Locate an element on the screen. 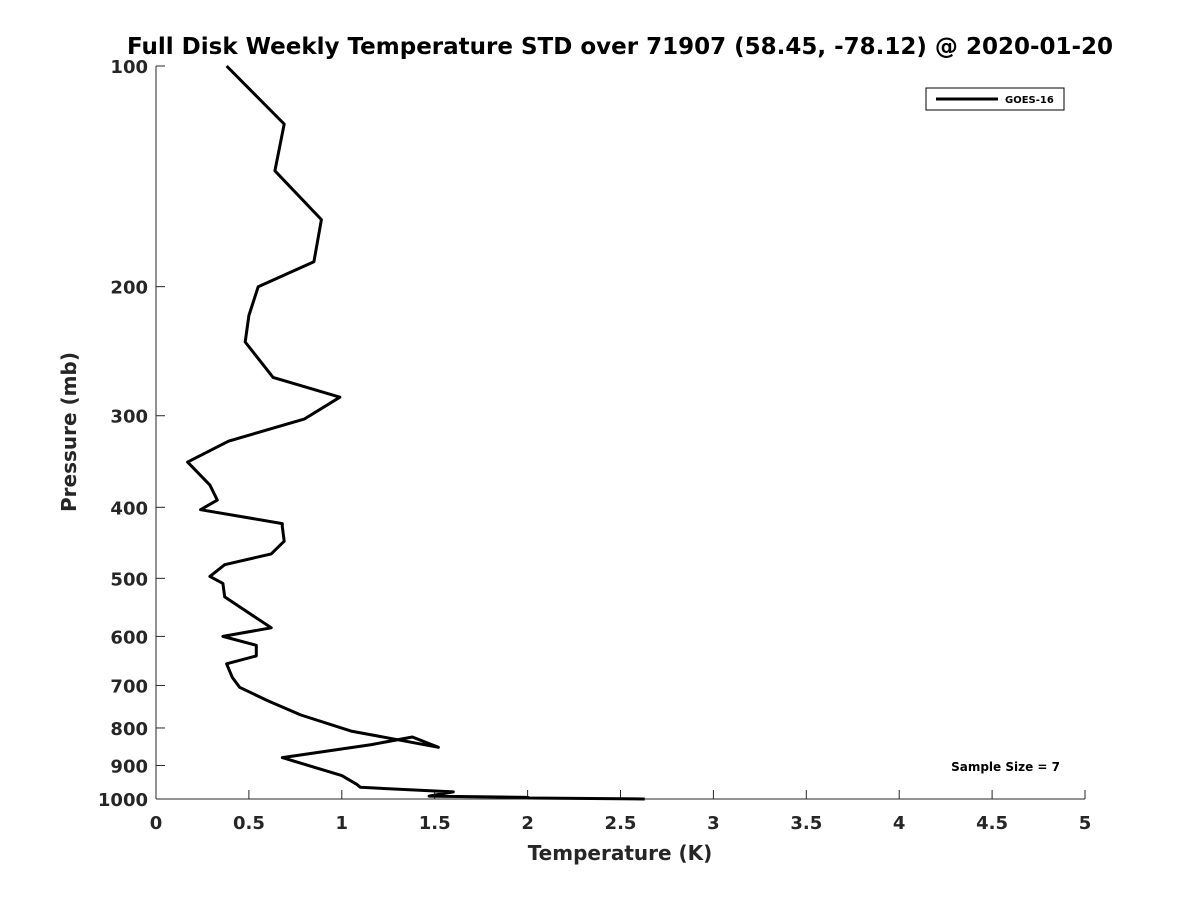 The height and width of the screenshot is (900, 1200). x-tick-label: 4.5 is located at coordinates (992, 823).